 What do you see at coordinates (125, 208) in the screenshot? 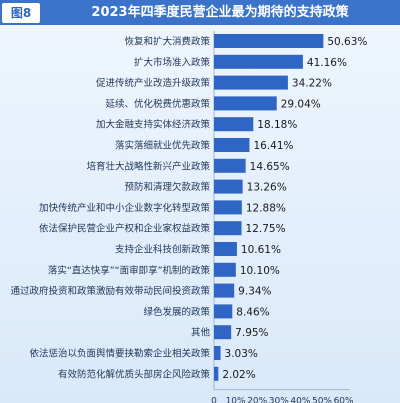
I see `category-label: 加快传统产业和中小企业数字化转型政策` at bounding box center [125, 208].